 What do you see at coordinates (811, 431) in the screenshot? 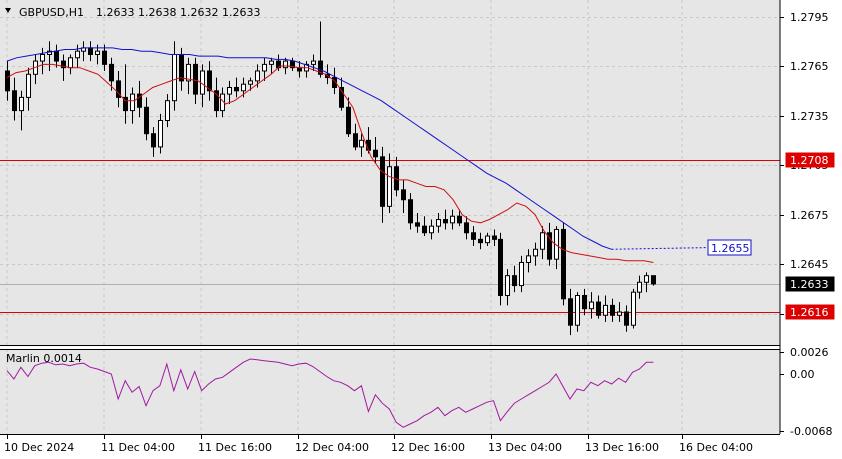
I see `oscillator-tick-label: -0.0068` at bounding box center [811, 431].